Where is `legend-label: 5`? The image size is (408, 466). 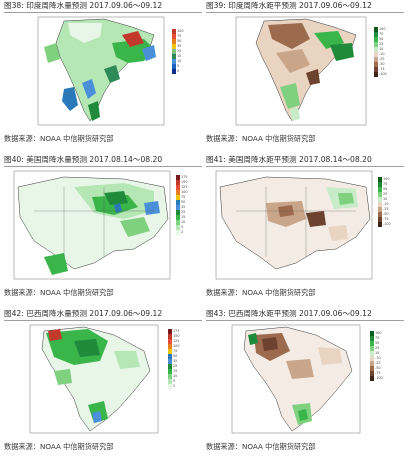 legend-label: 5 is located at coordinates (178, 66).